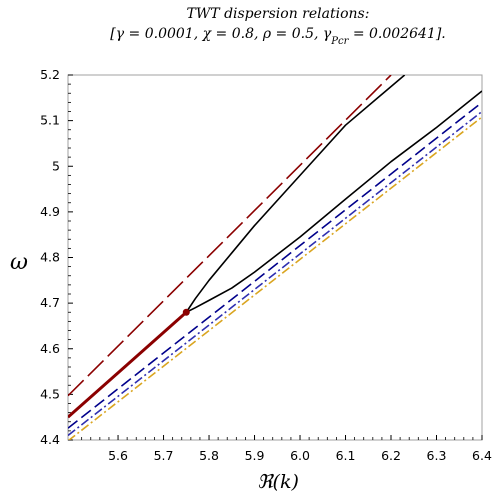  What do you see at coordinates (50, 302) in the screenshot?
I see `y-tick-label: 4.7` at bounding box center [50, 302].